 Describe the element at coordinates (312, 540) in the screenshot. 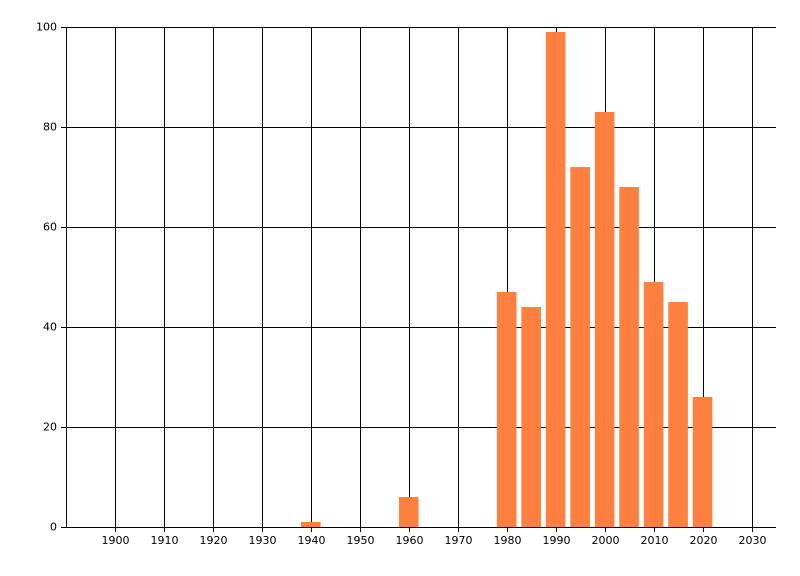

I see `x-tick-label: 1940` at that location.